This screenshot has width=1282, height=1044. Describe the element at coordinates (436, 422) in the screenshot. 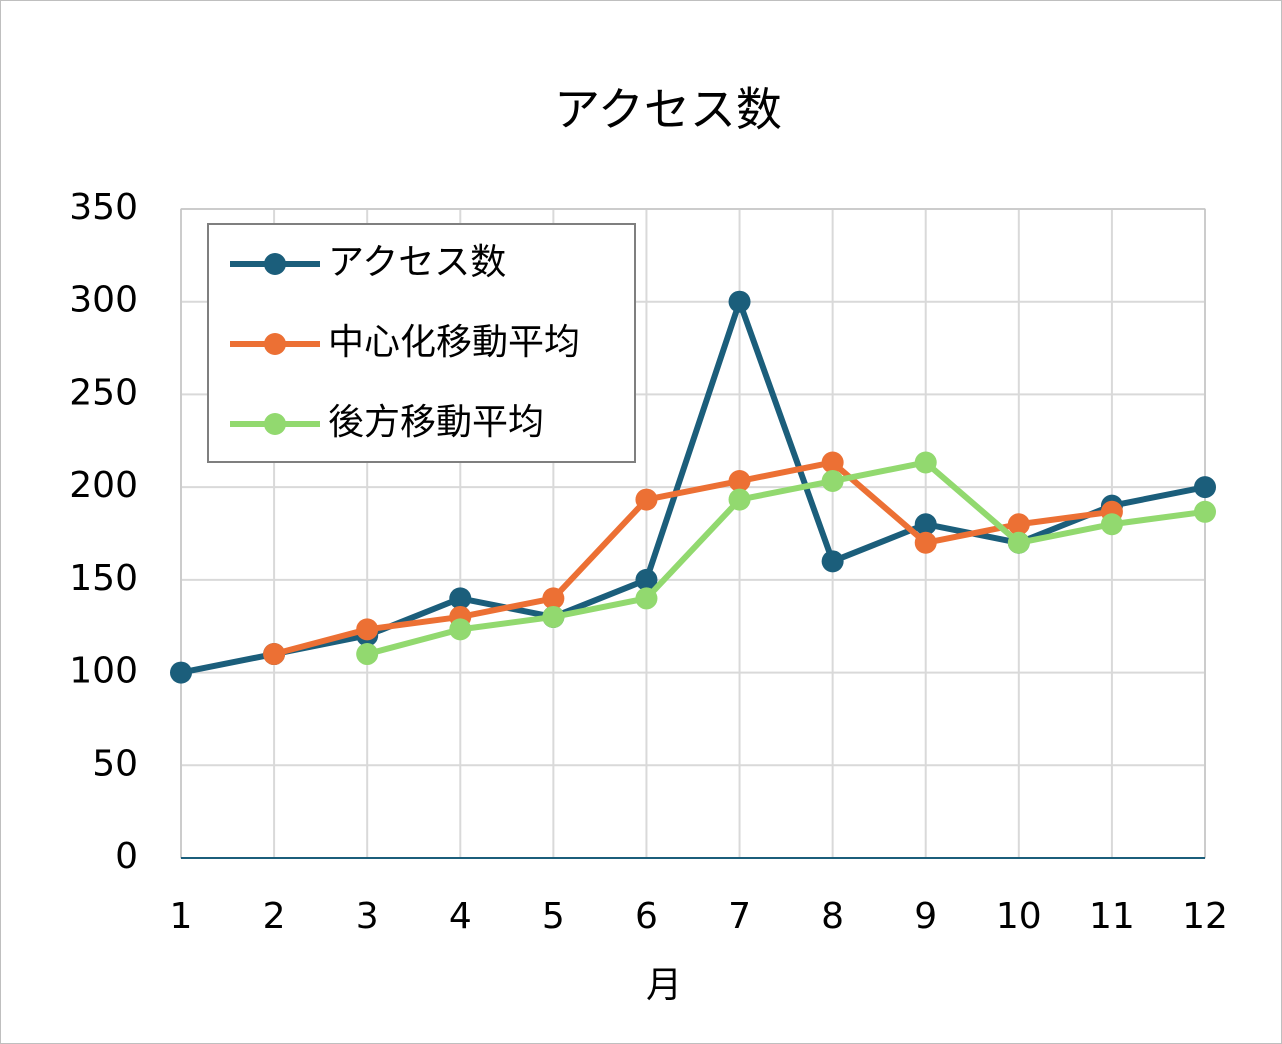

I see `legend-label: 後方移動平均` at that location.